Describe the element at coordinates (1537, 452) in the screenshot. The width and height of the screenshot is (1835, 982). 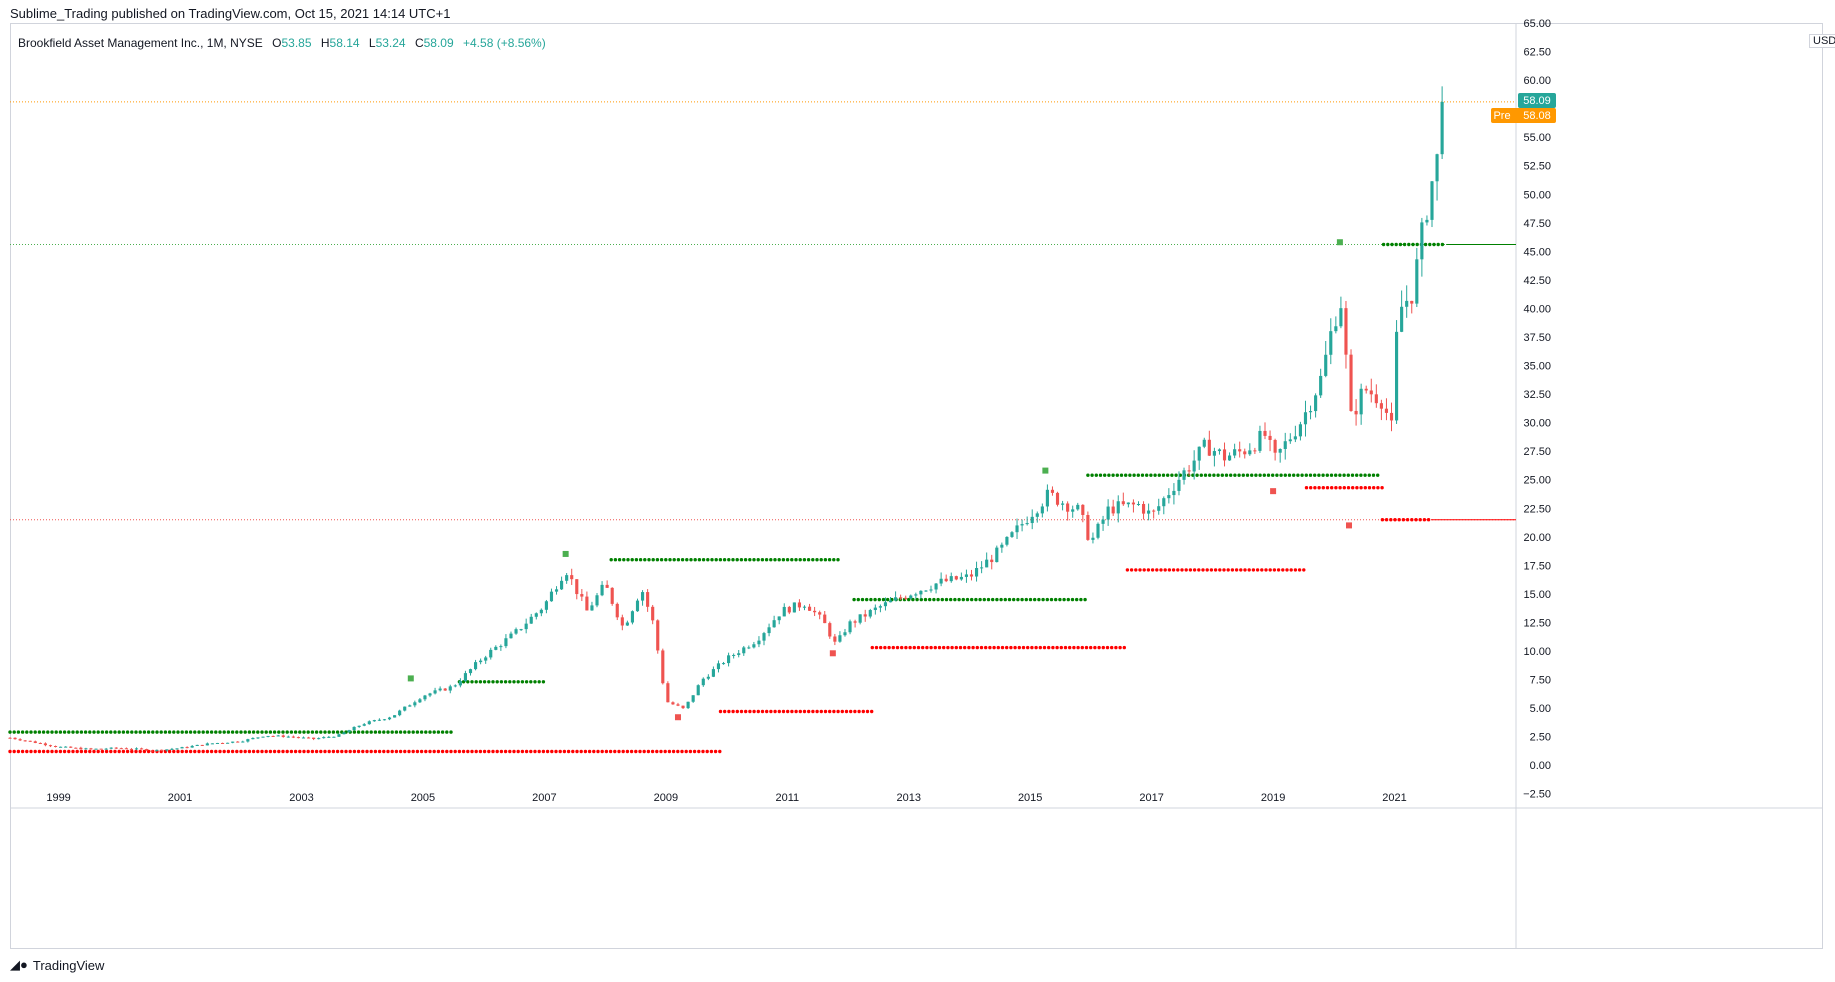
I see `price-tick-label: 27.50` at that location.